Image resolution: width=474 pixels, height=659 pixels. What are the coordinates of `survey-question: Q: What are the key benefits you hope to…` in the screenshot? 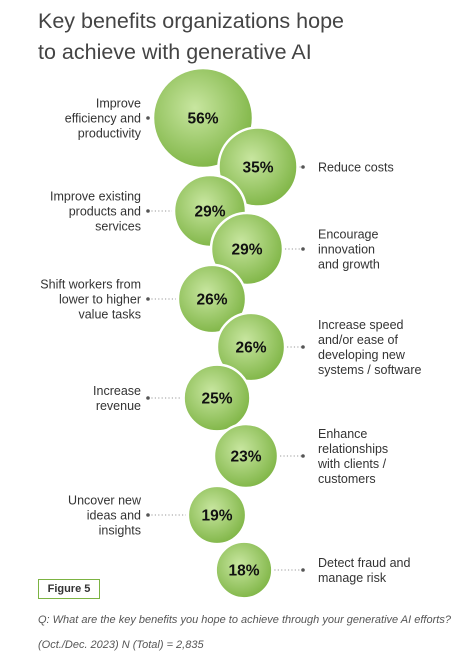 It's located at (244, 620).